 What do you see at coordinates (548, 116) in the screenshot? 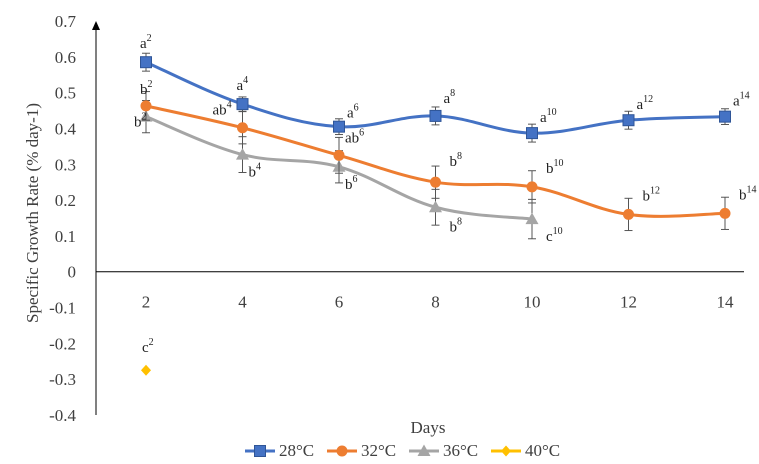
I see `significance-label: a10` at bounding box center [548, 116].